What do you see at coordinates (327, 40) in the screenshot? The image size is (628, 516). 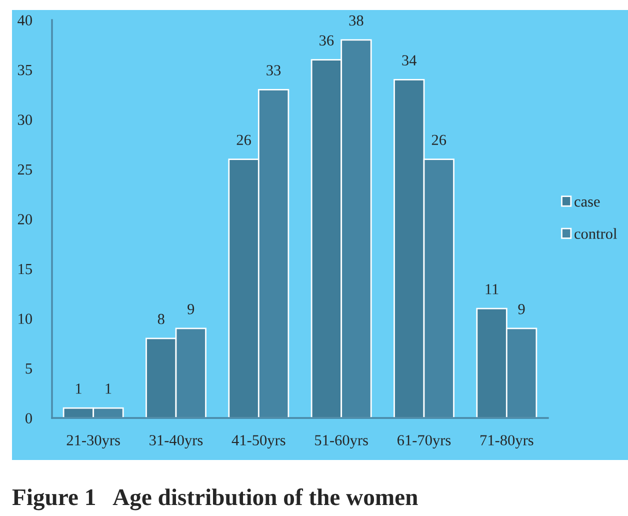 I see `data-label: 36` at bounding box center [327, 40].